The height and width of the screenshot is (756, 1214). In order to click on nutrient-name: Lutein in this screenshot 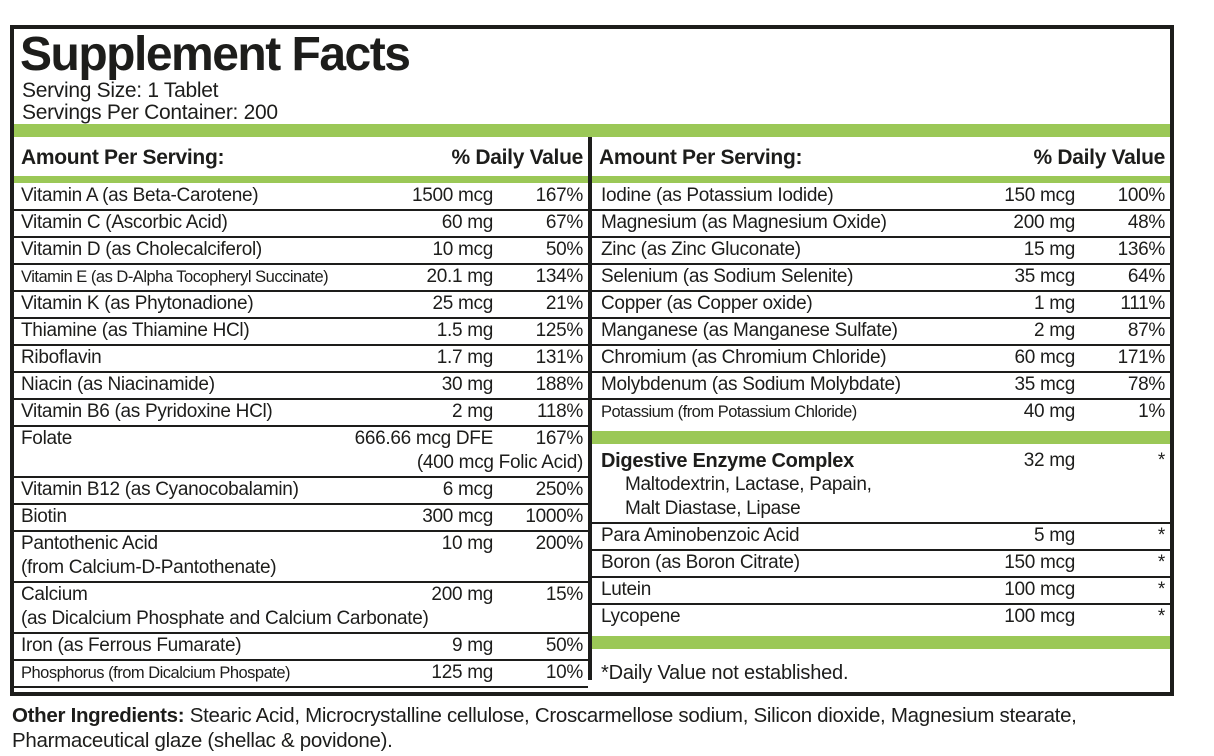, I will do `click(626, 589)`.